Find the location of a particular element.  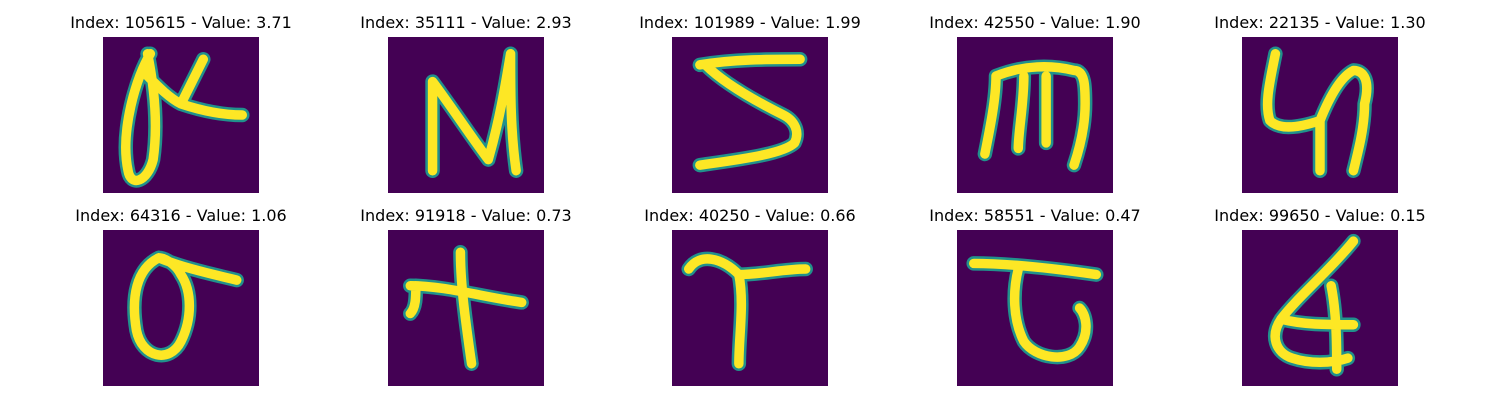

panel-title: Index: 42550 - Value: 1.90 is located at coordinates (1035, 22).